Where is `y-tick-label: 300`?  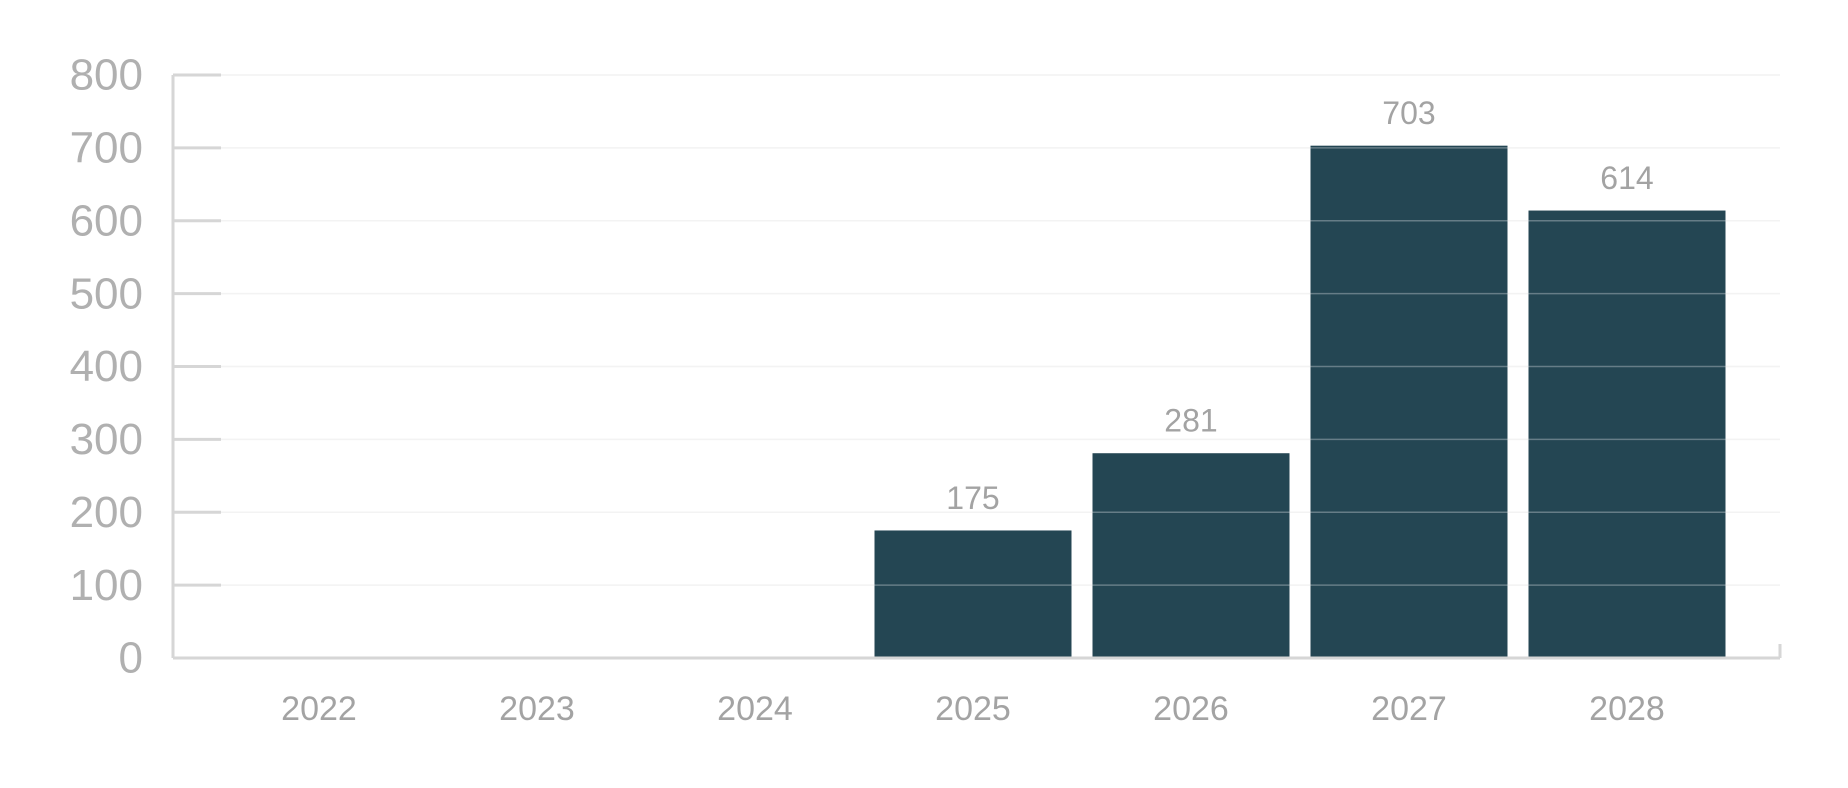 y-tick-label: 300 is located at coordinates (106, 439).